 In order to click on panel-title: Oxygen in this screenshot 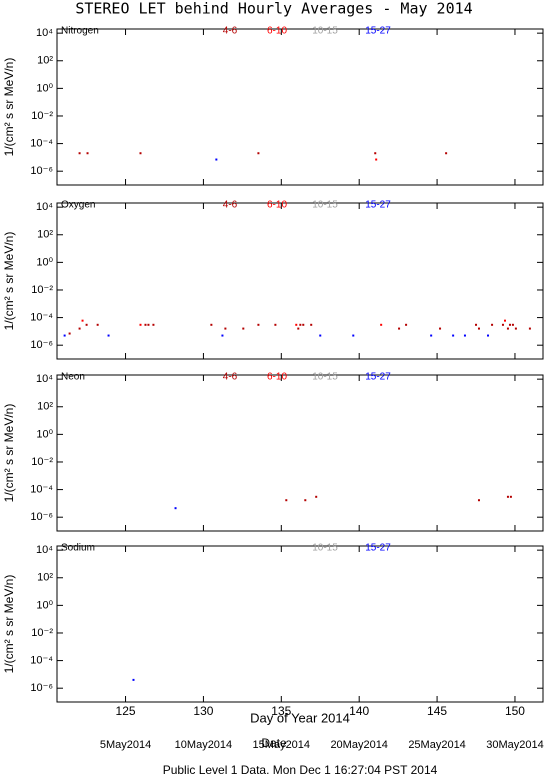, I will do `click(78, 205)`.